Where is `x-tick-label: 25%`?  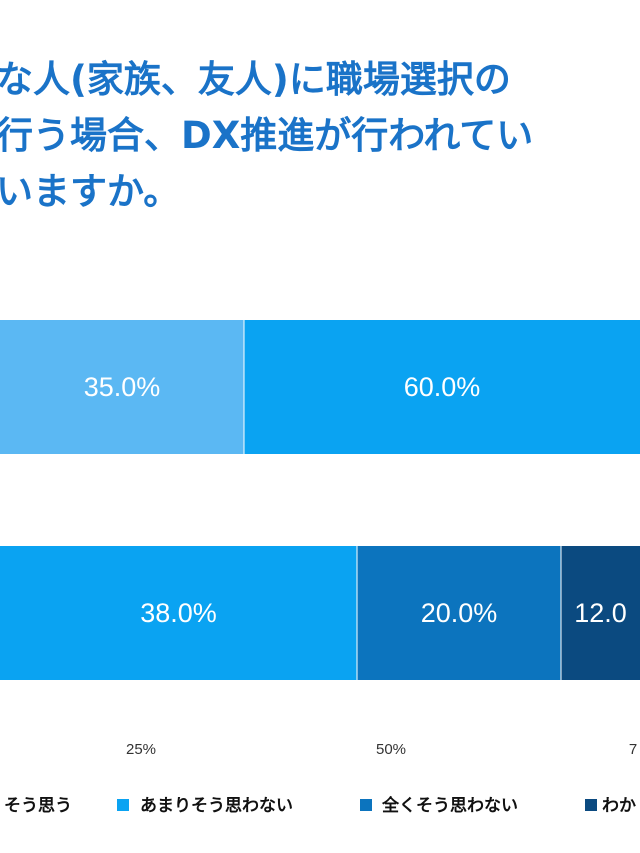
x-tick-label: 25% is located at coordinates (141, 749).